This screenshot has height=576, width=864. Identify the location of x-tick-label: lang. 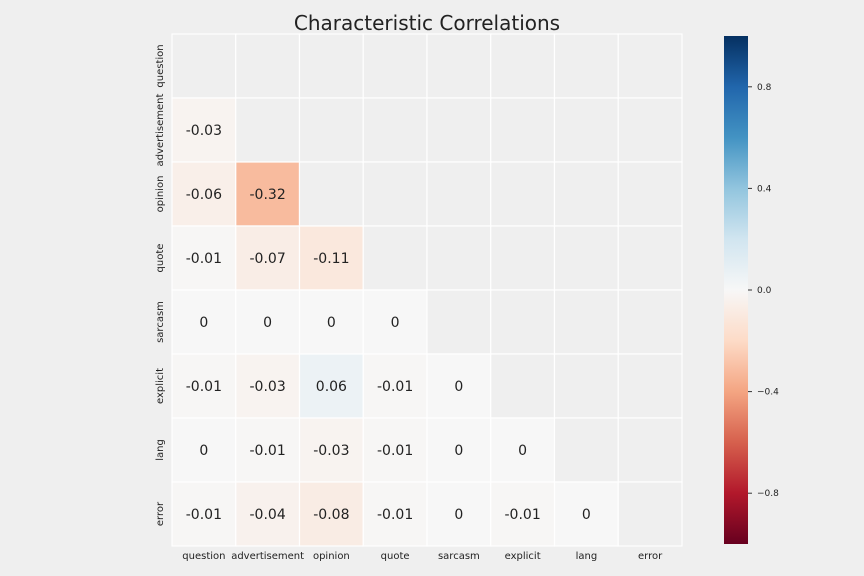
(587, 556).